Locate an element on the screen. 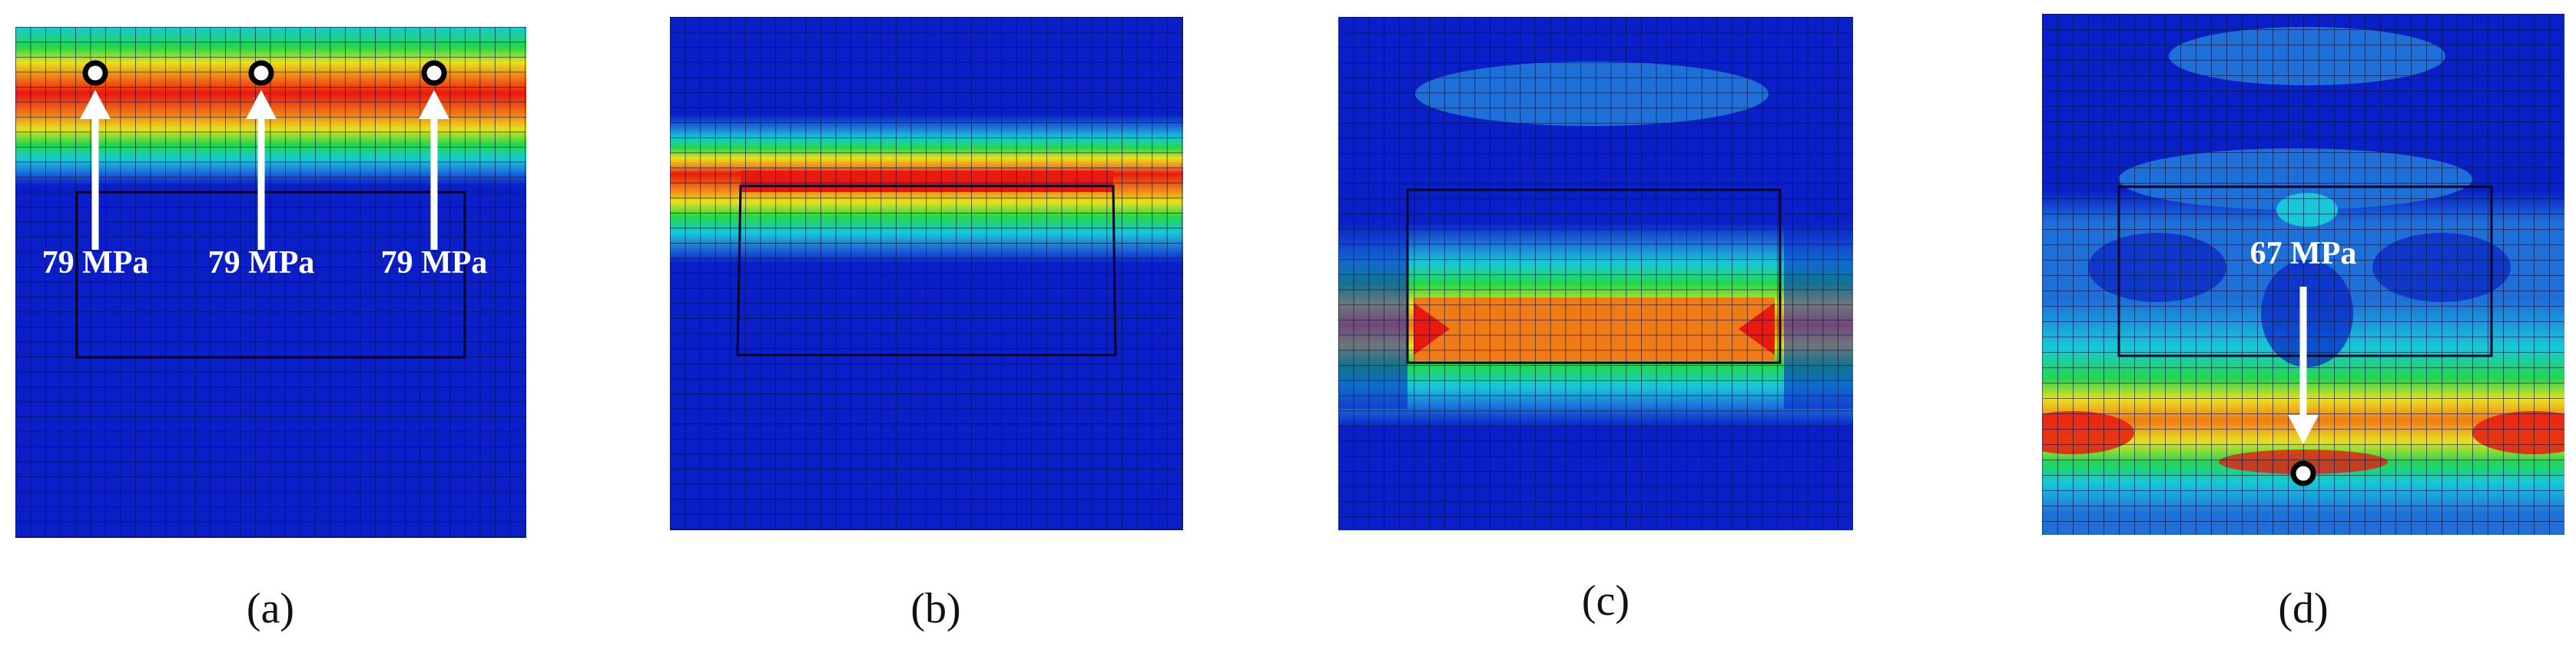  stress-label: 67 MPa is located at coordinates (2303, 253).